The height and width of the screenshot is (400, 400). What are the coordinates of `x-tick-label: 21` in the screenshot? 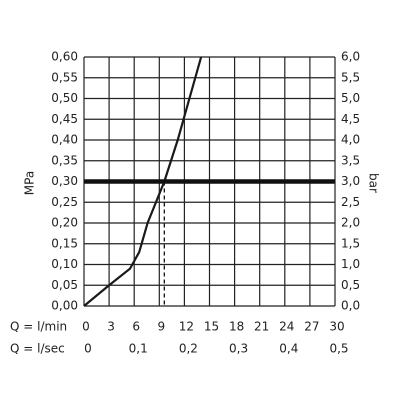 It's located at (261, 327).